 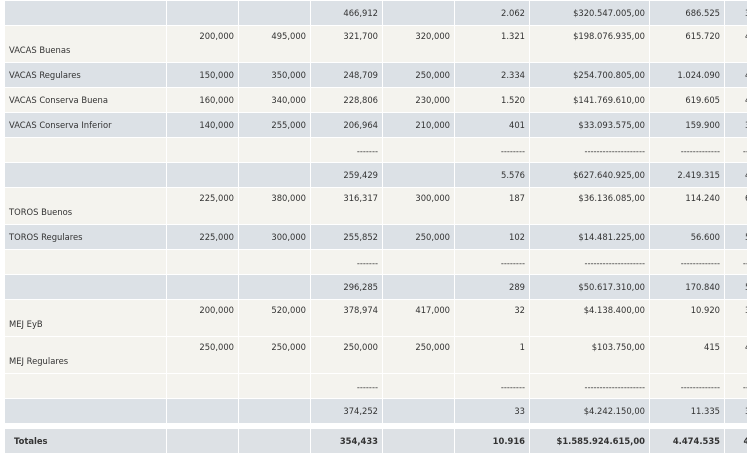 I want to click on head-count-cell: 401, so click(x=492, y=125).